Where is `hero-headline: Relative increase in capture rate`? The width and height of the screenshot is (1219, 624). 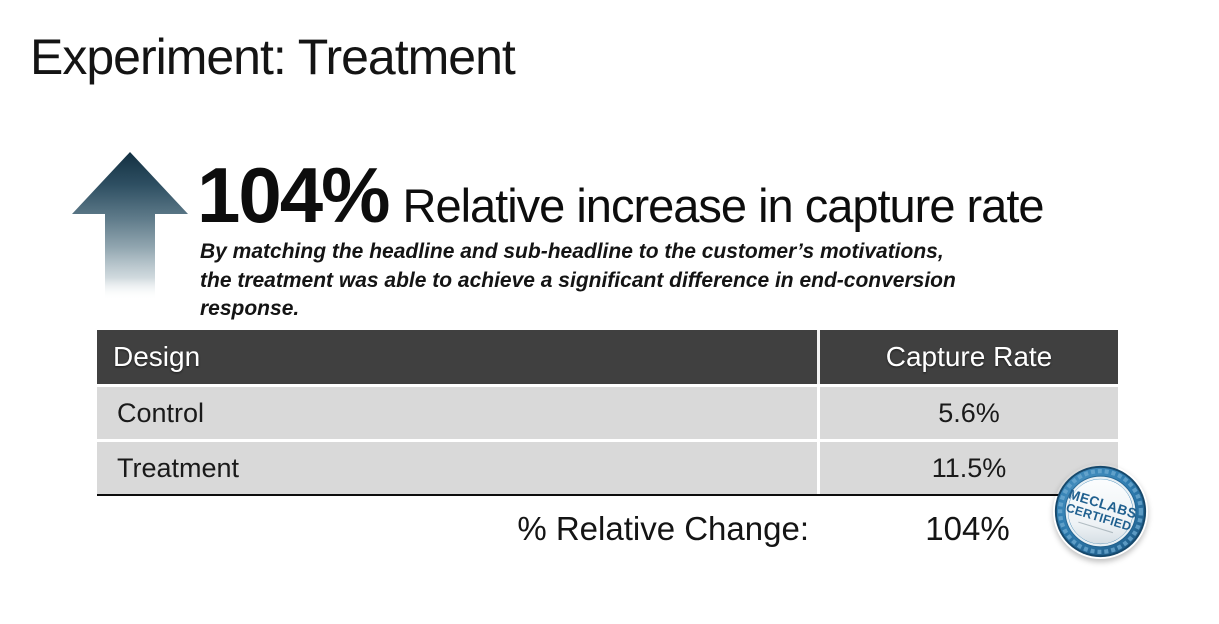 hero-headline: Relative increase in capture rate is located at coordinates (723, 205).